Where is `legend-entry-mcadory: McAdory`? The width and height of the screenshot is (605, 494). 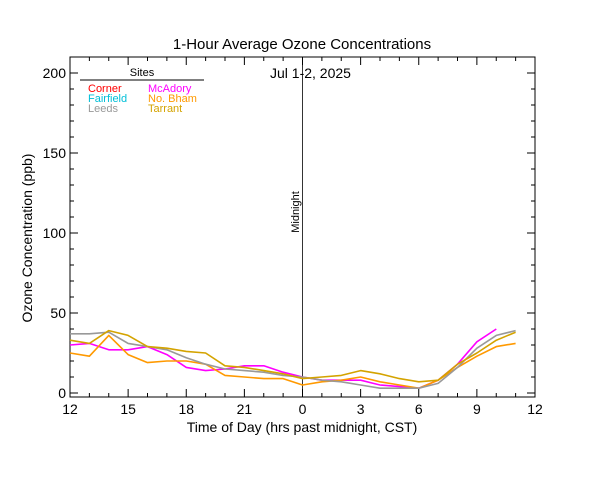 legend-entry-mcadory: McAdory is located at coordinates (170, 89).